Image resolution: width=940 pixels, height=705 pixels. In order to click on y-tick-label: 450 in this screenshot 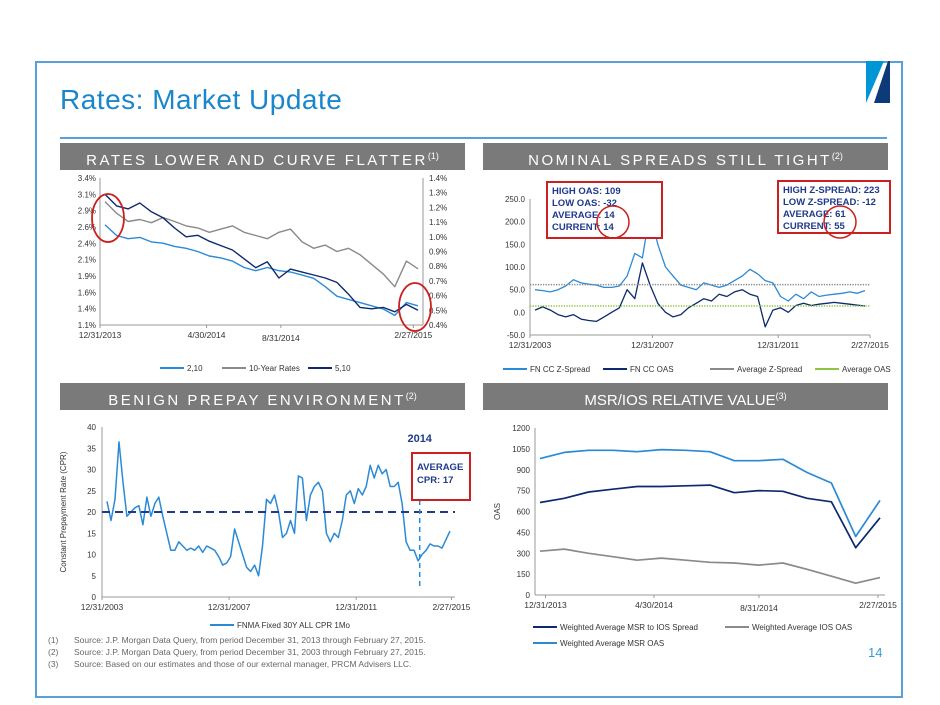, I will do `click(524, 532)`.